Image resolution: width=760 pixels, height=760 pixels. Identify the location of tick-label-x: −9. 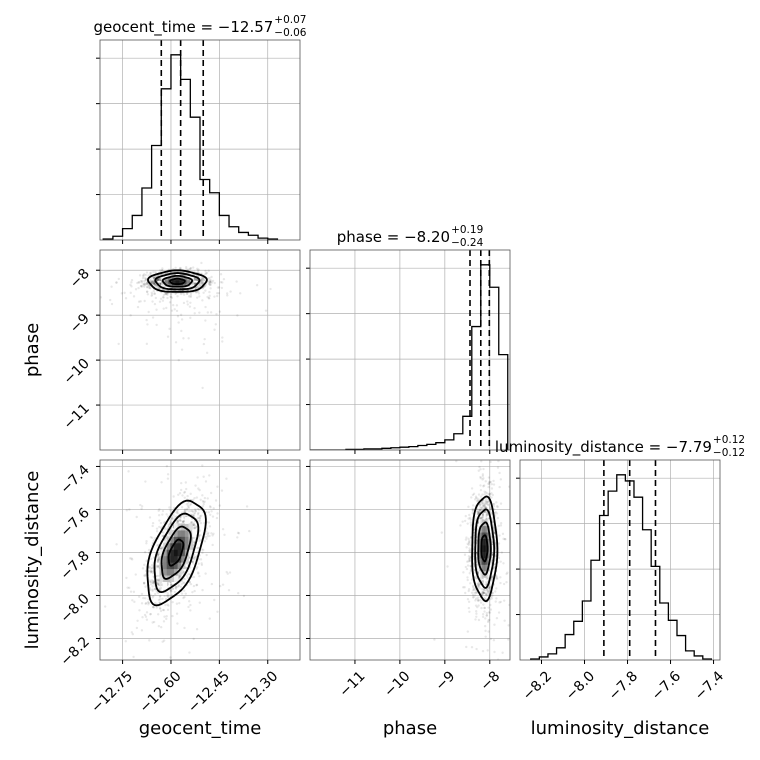
(446, 681).